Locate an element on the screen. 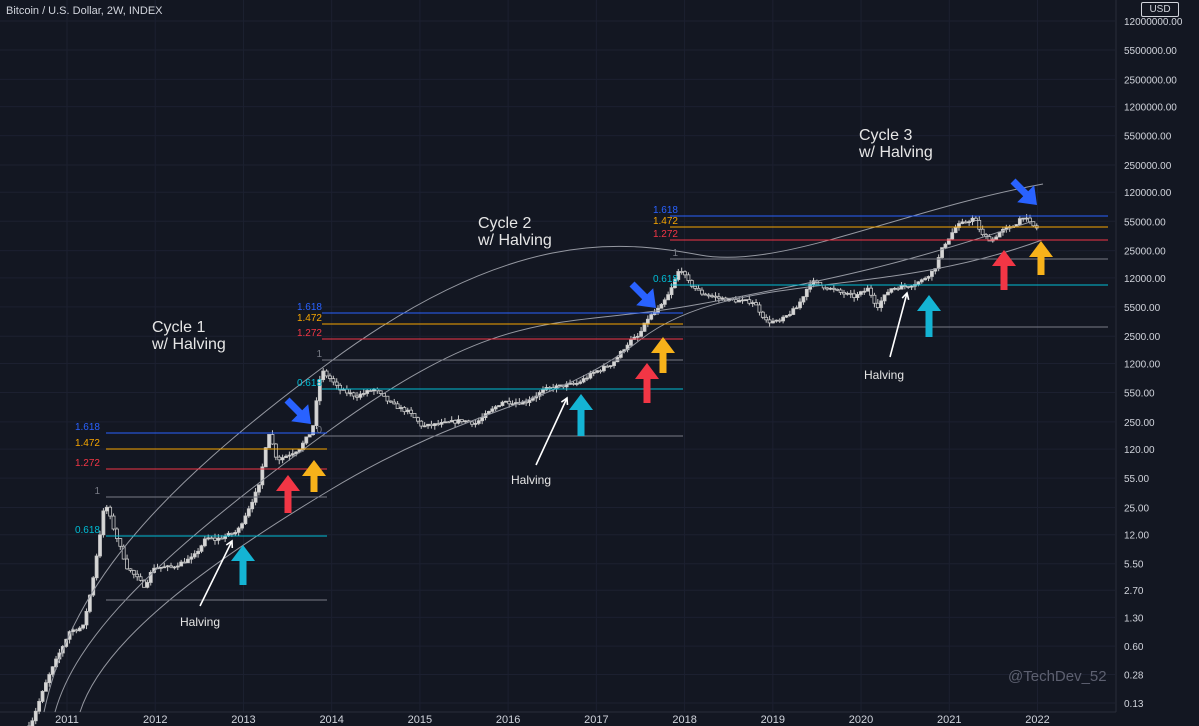 The width and height of the screenshot is (1199, 726). fib-label-f1: 1 is located at coordinates (675, 253).